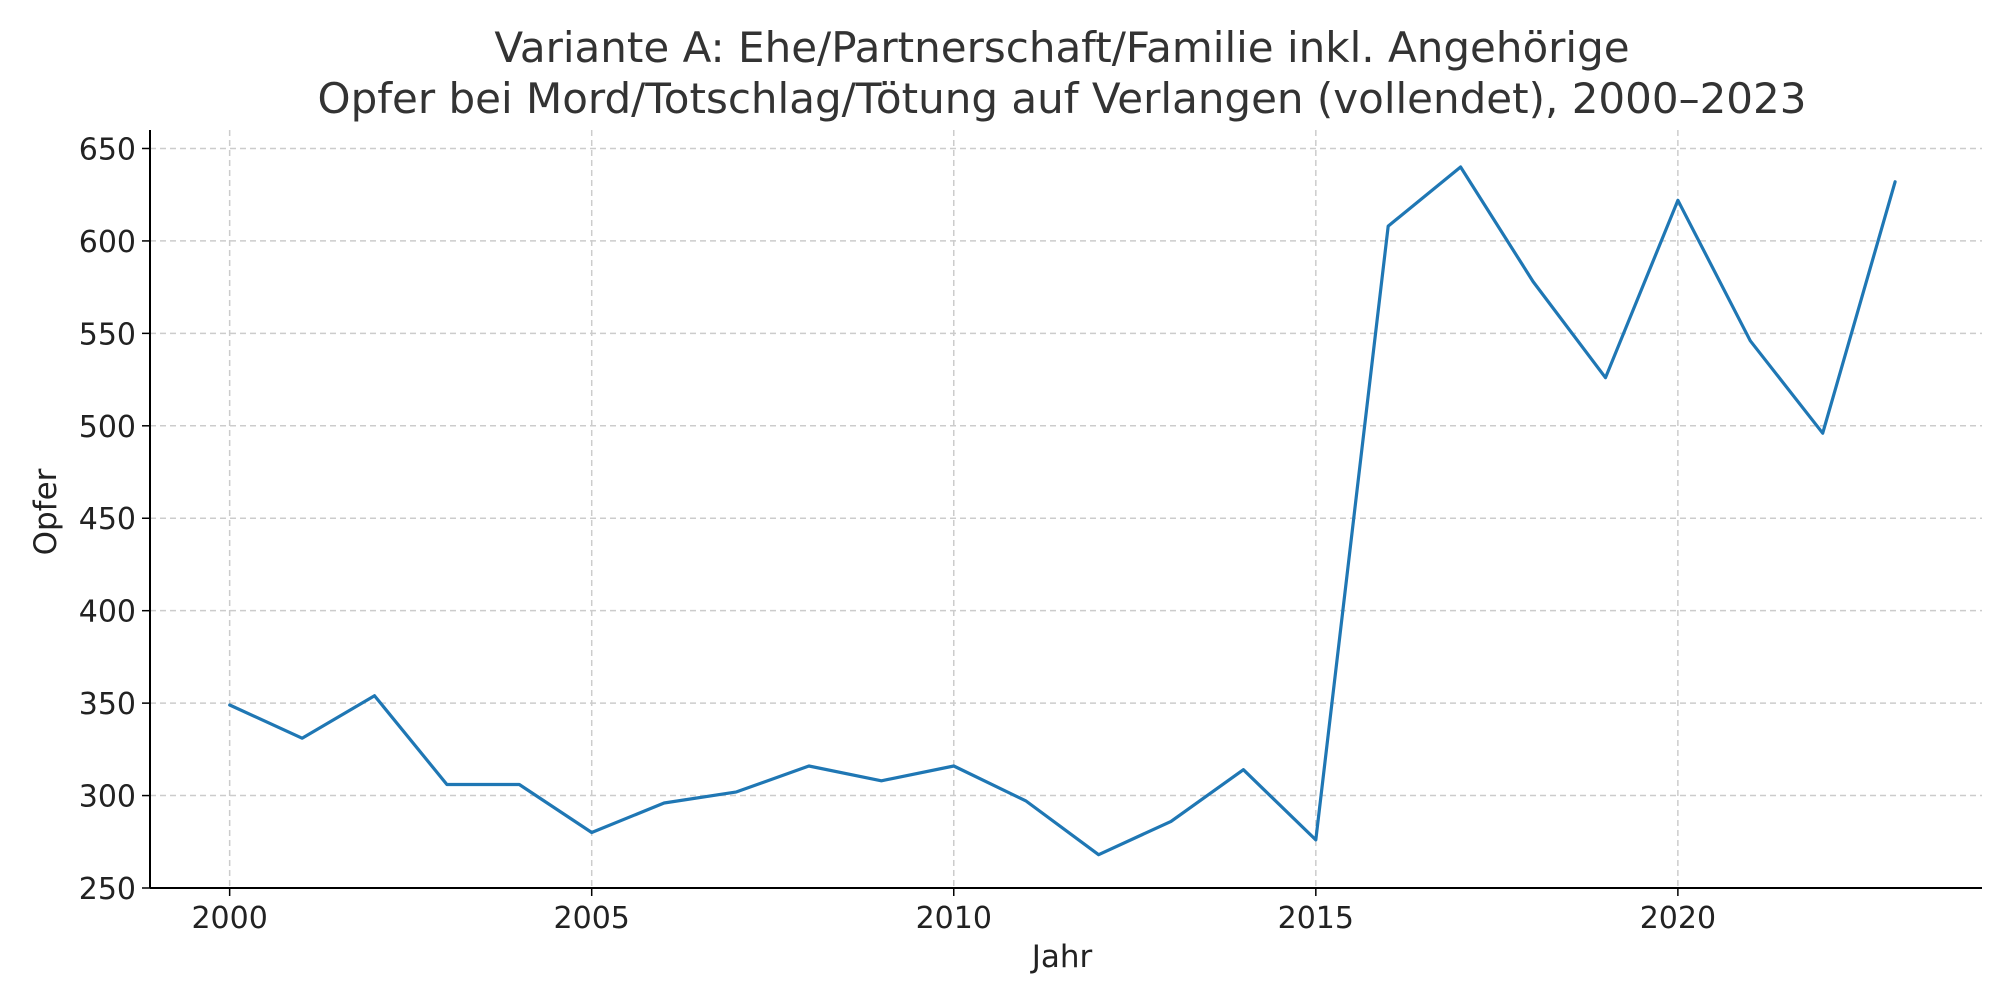 The width and height of the screenshot is (2000, 1000). What do you see at coordinates (107, 149) in the screenshot?
I see `y-tick-label-650: 650` at bounding box center [107, 149].